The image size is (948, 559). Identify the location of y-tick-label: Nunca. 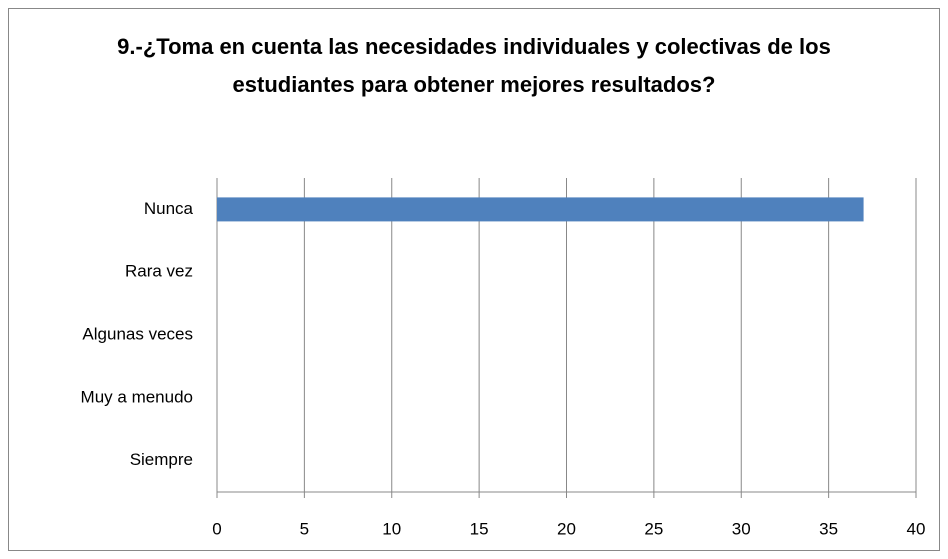
(169, 208).